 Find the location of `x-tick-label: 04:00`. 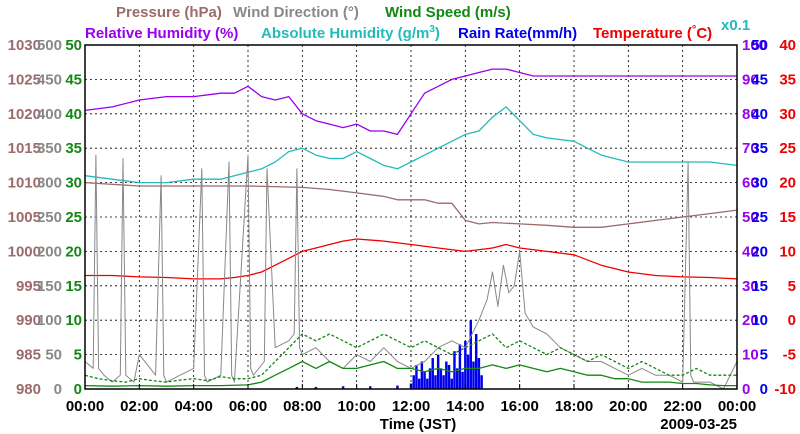

x-tick-label: 04:00 is located at coordinates (193, 406).